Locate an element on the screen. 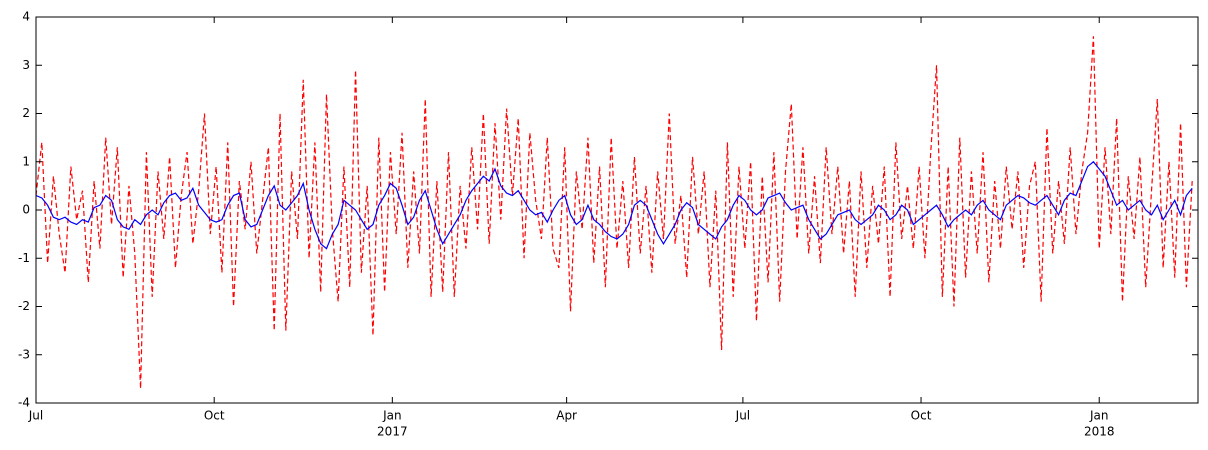  x-tick-year: 2017 is located at coordinates (392, 432).